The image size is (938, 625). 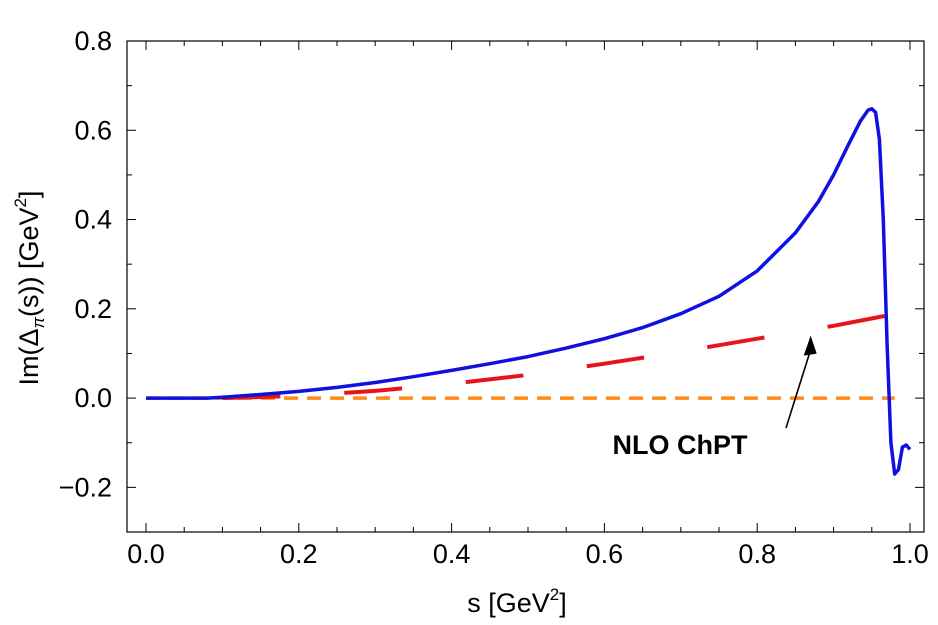 What do you see at coordinates (299, 554) in the screenshot?
I see `x-tick-label: 0.2` at bounding box center [299, 554].